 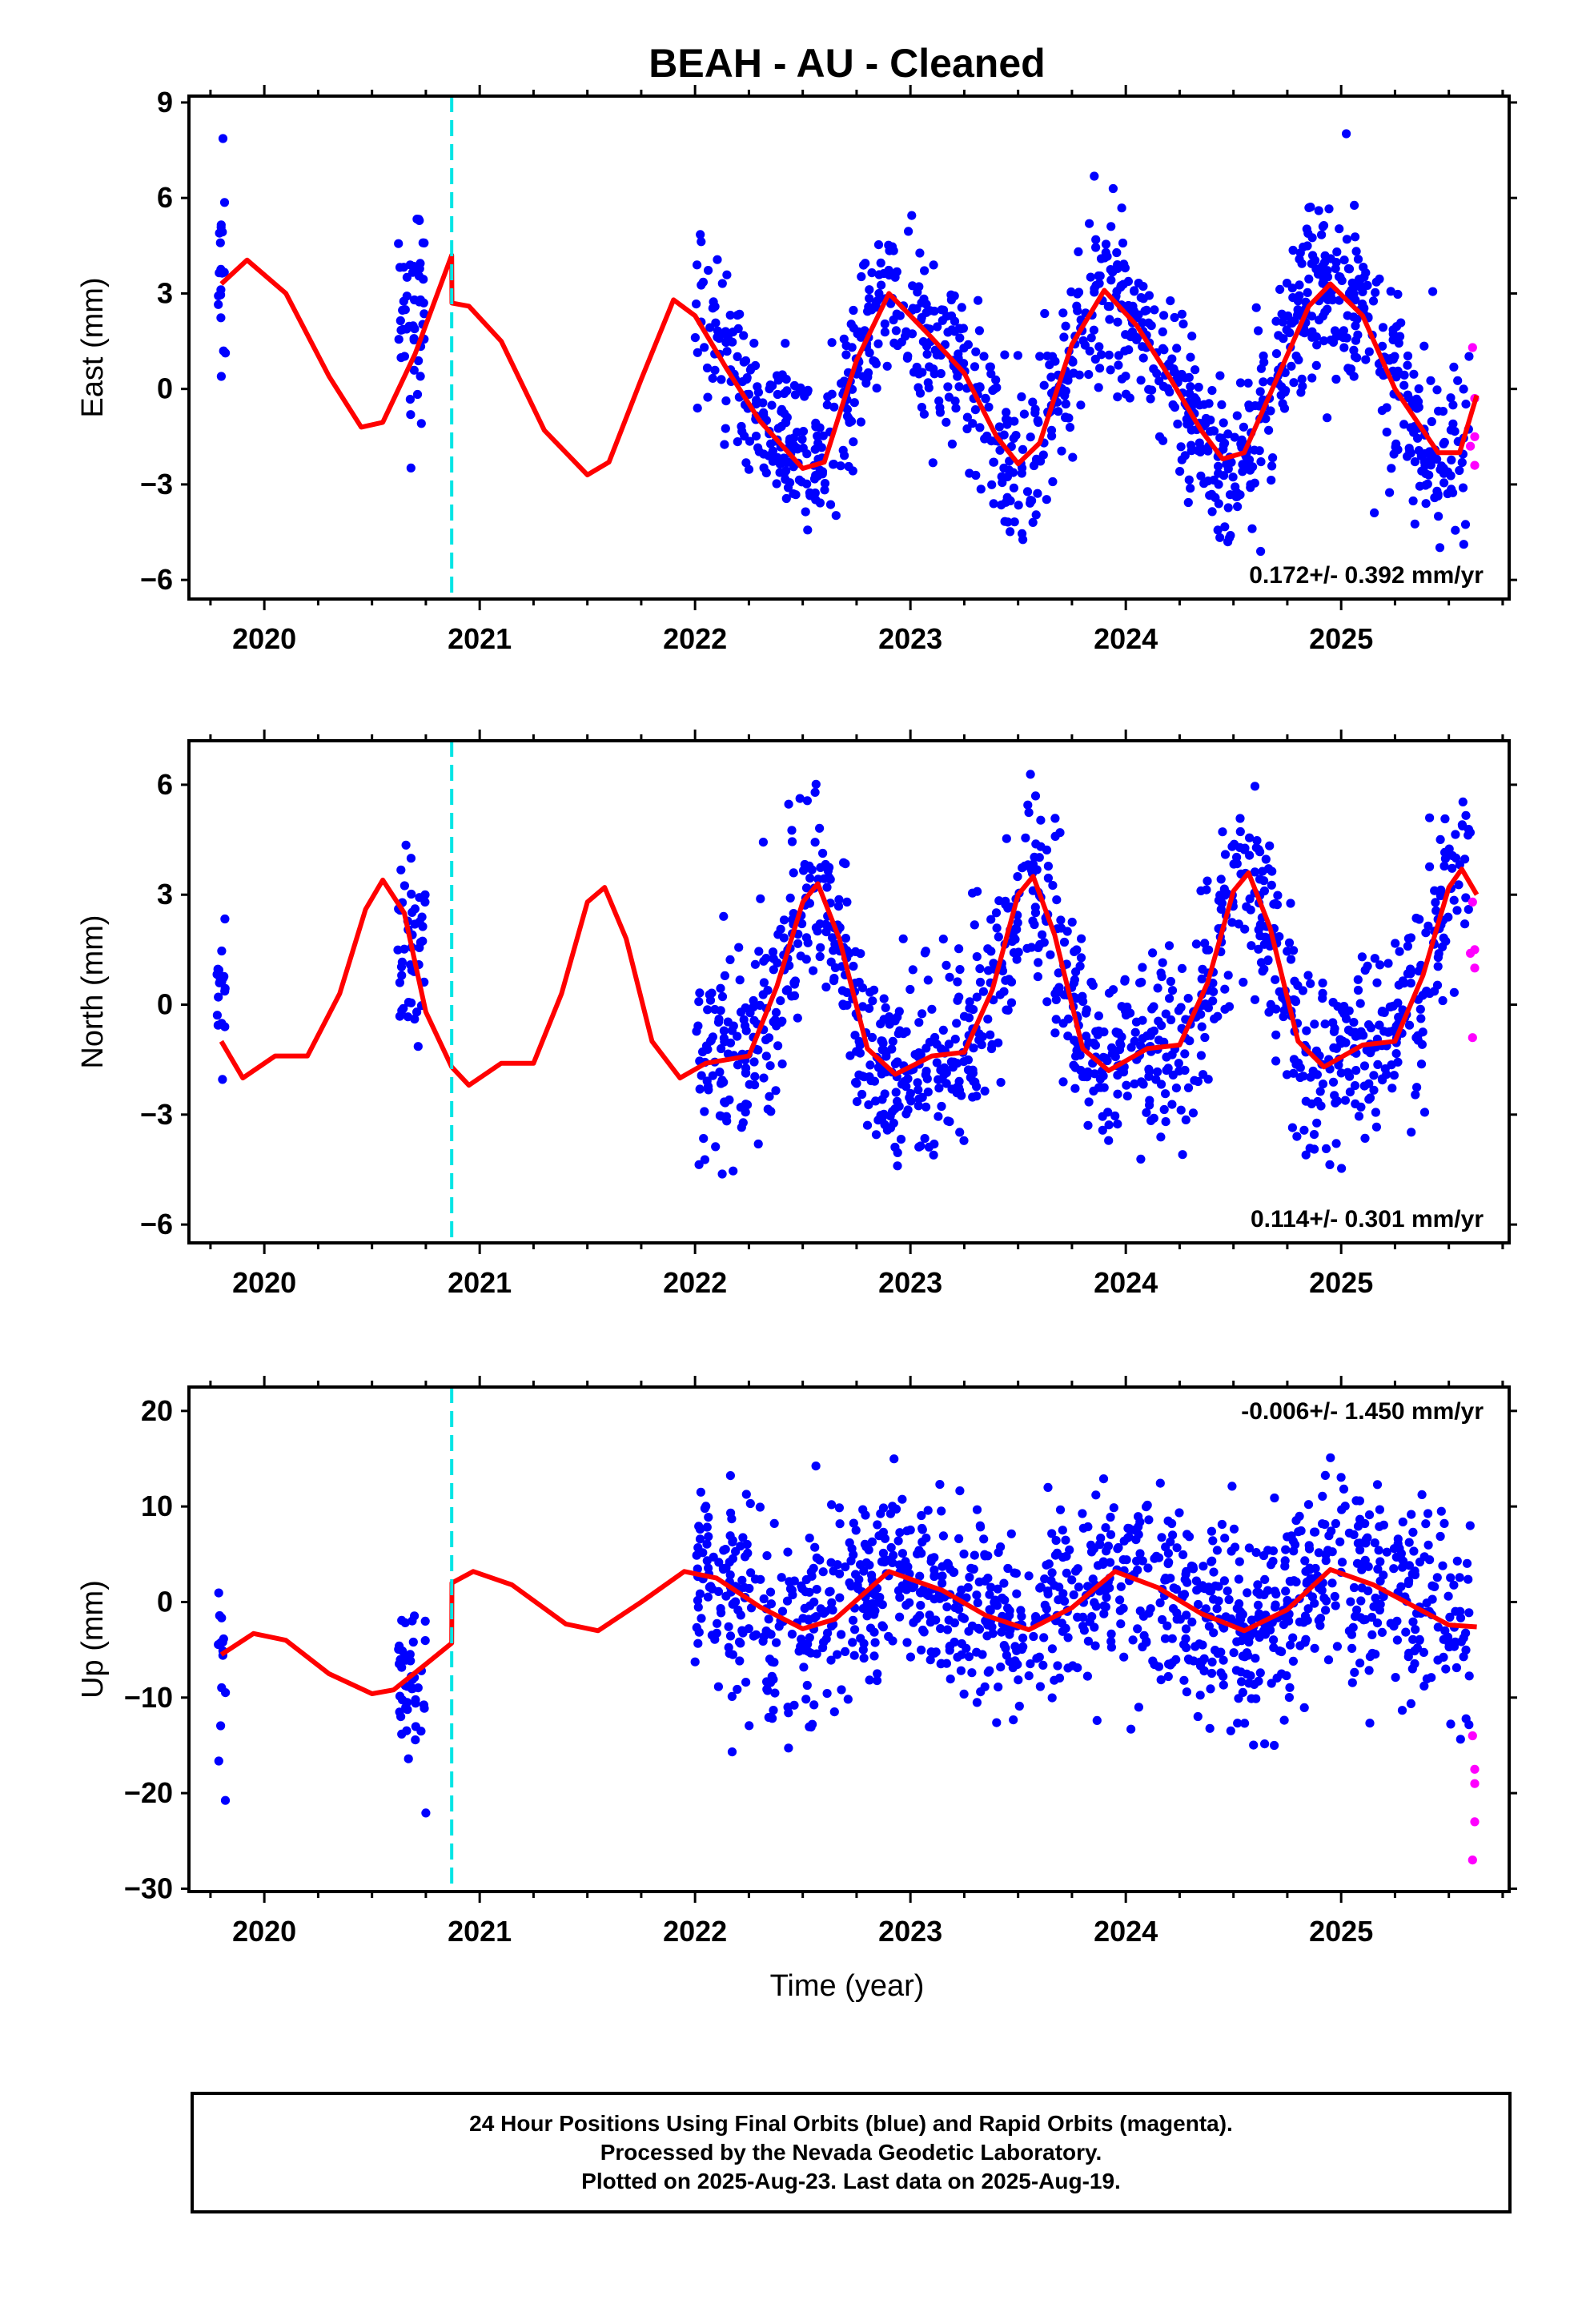 I want to click on x-tick-label: 2023, so click(x=910, y=1931).